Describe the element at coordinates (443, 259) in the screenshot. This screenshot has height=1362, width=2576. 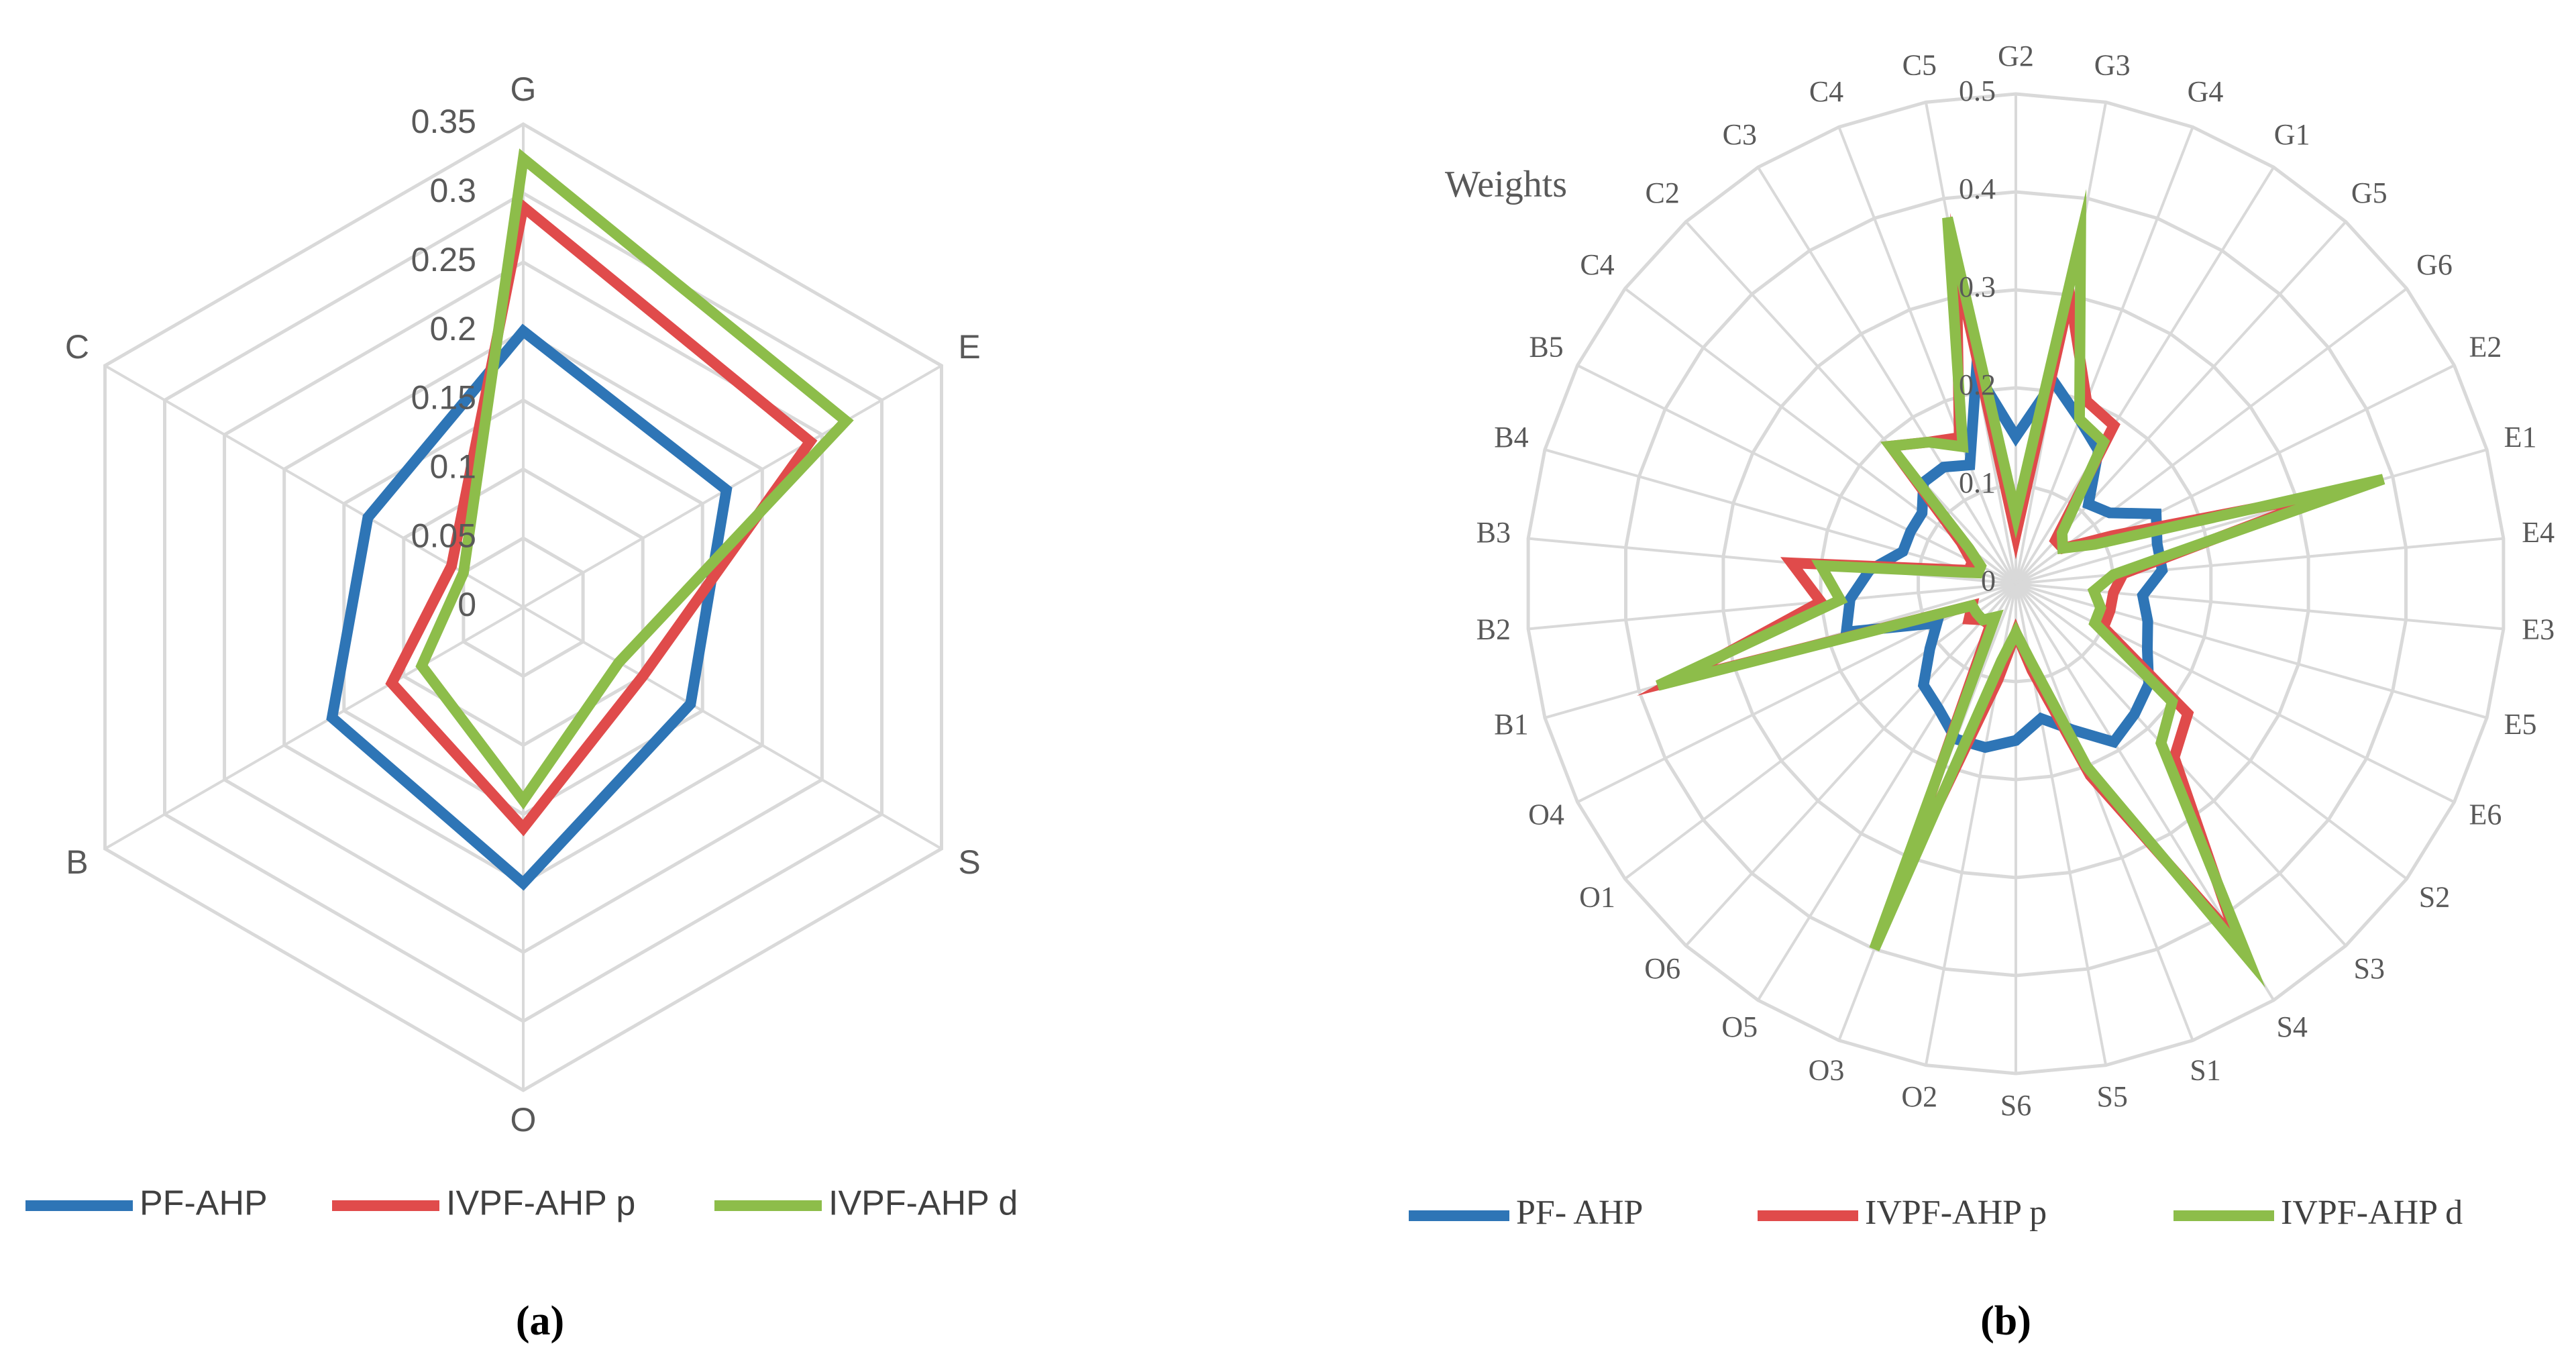
I see `axis-tick-label: 0.25` at that location.